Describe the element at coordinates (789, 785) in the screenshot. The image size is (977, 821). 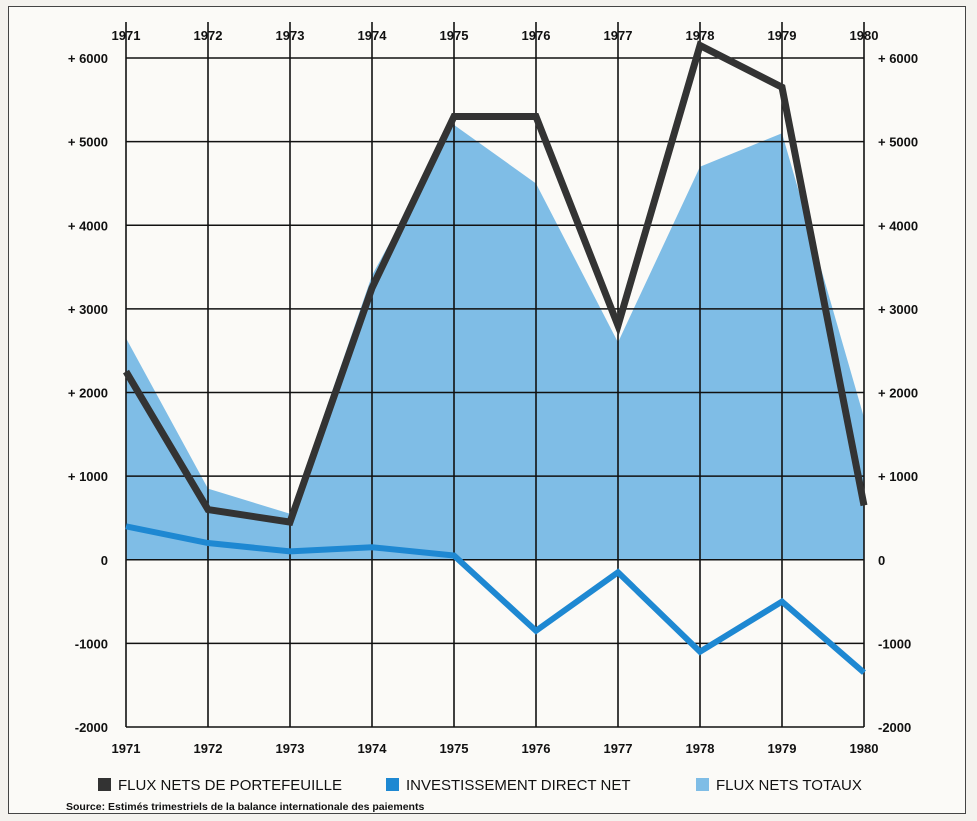
I see `legend-label: FLUX NETS TOTAUX` at that location.